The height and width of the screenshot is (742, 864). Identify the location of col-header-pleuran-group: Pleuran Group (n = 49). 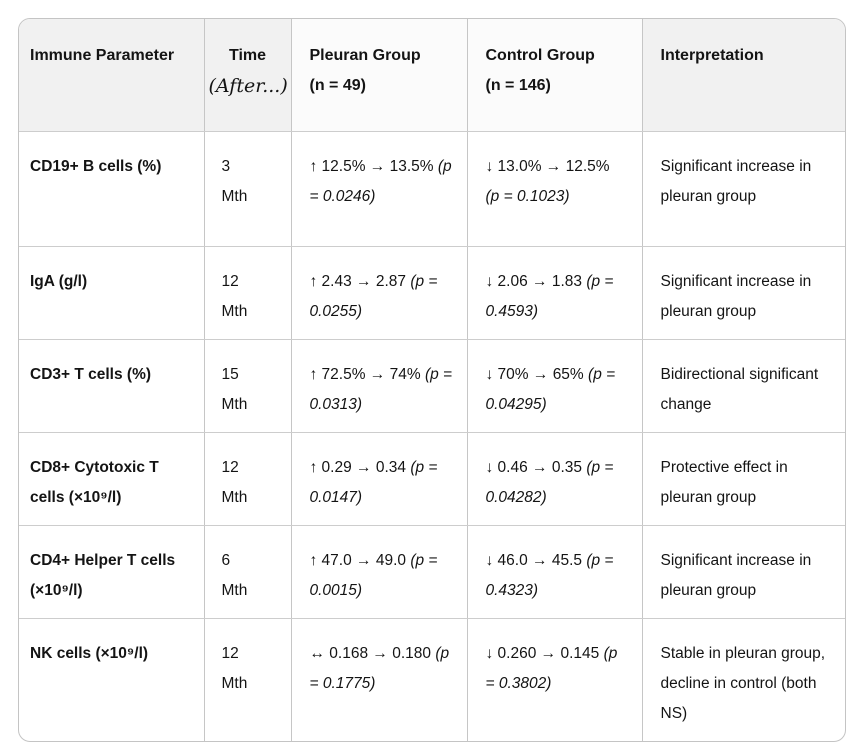
(379, 75).